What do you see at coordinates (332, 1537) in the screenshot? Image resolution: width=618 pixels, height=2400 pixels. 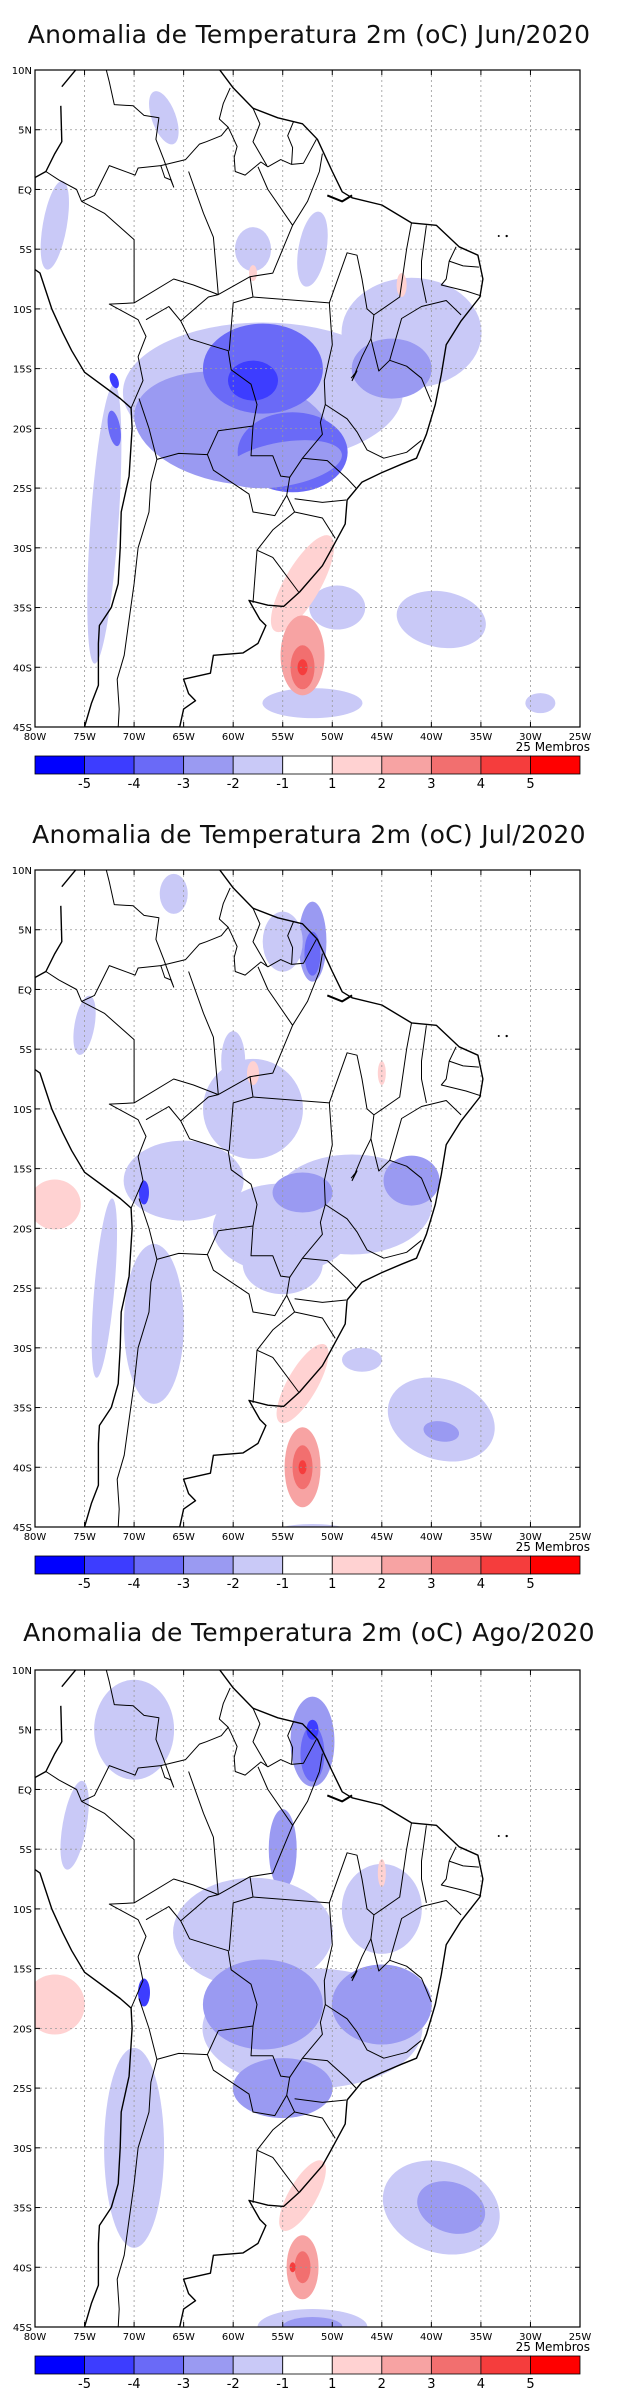 I see `x-tick-label: 50W` at bounding box center [332, 1537].